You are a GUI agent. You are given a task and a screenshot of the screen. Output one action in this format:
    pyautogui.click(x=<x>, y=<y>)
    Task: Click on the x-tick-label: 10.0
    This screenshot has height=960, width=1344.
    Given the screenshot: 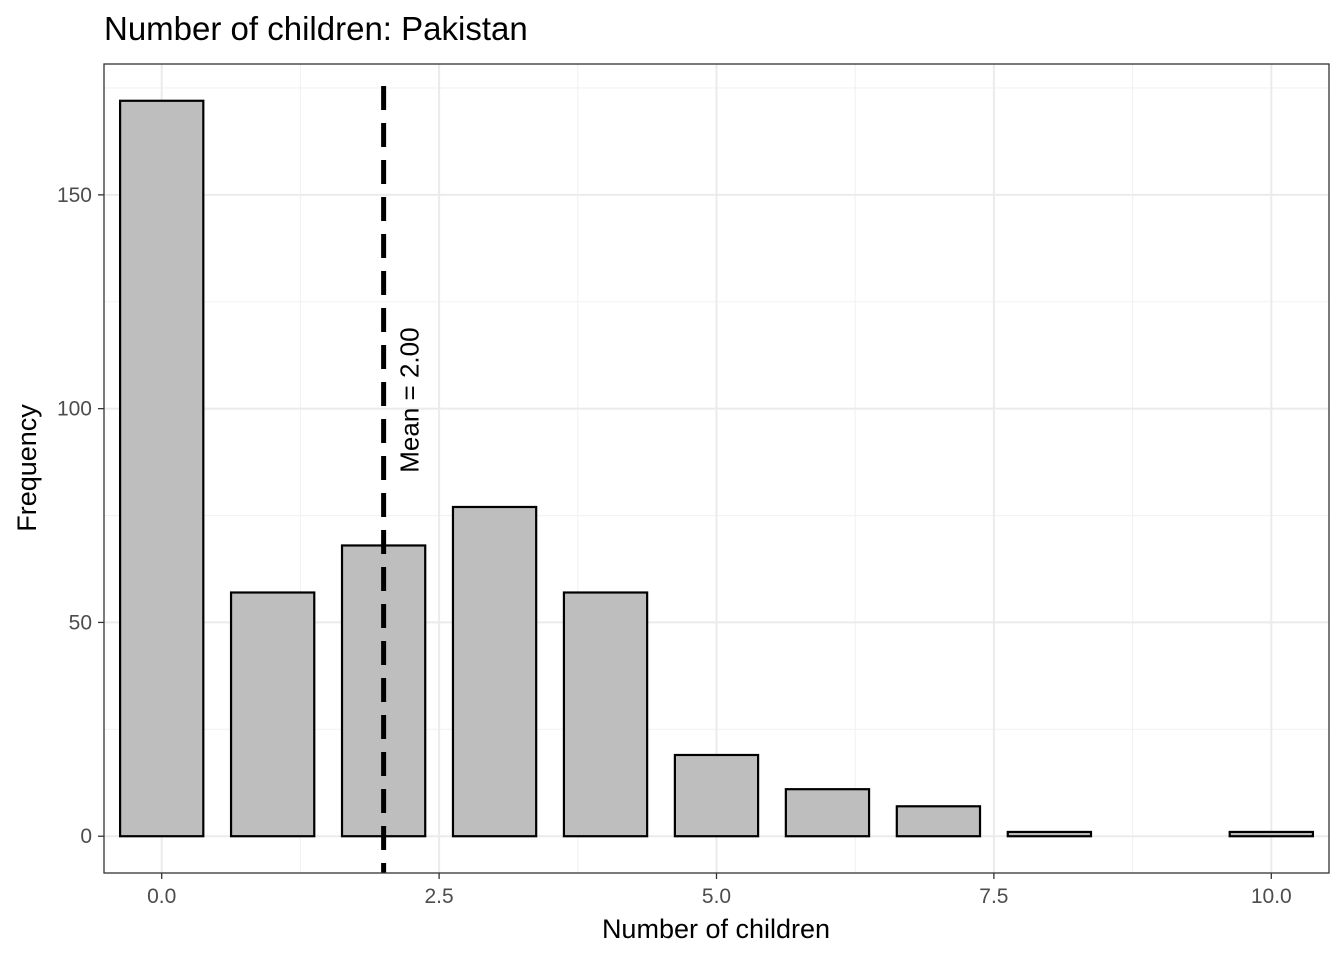 What is the action you would take?
    pyautogui.click(x=1271, y=896)
    